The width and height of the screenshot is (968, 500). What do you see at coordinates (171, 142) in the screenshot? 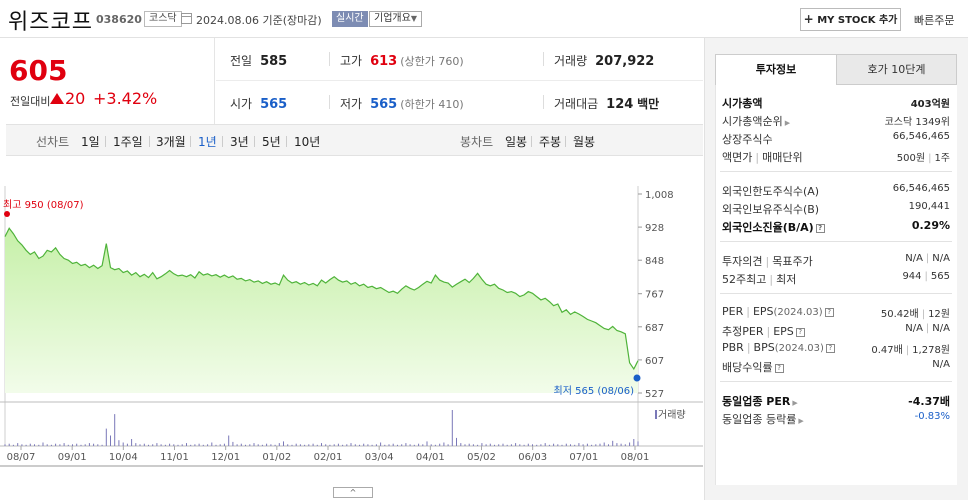
I see `period-3m: 3개월` at bounding box center [171, 142].